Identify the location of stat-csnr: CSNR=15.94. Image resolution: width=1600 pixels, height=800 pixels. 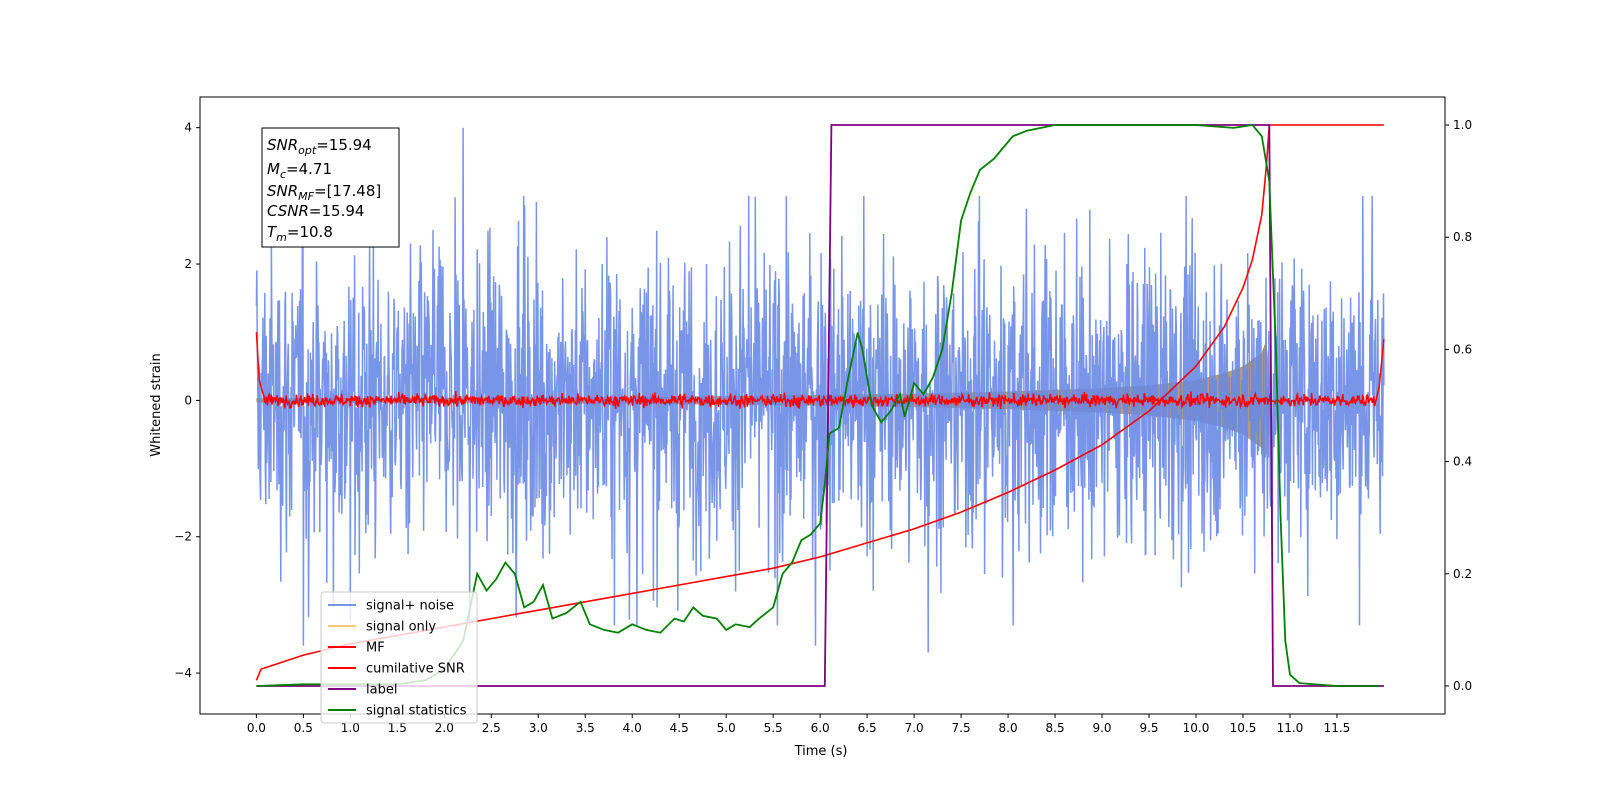
(315, 211).